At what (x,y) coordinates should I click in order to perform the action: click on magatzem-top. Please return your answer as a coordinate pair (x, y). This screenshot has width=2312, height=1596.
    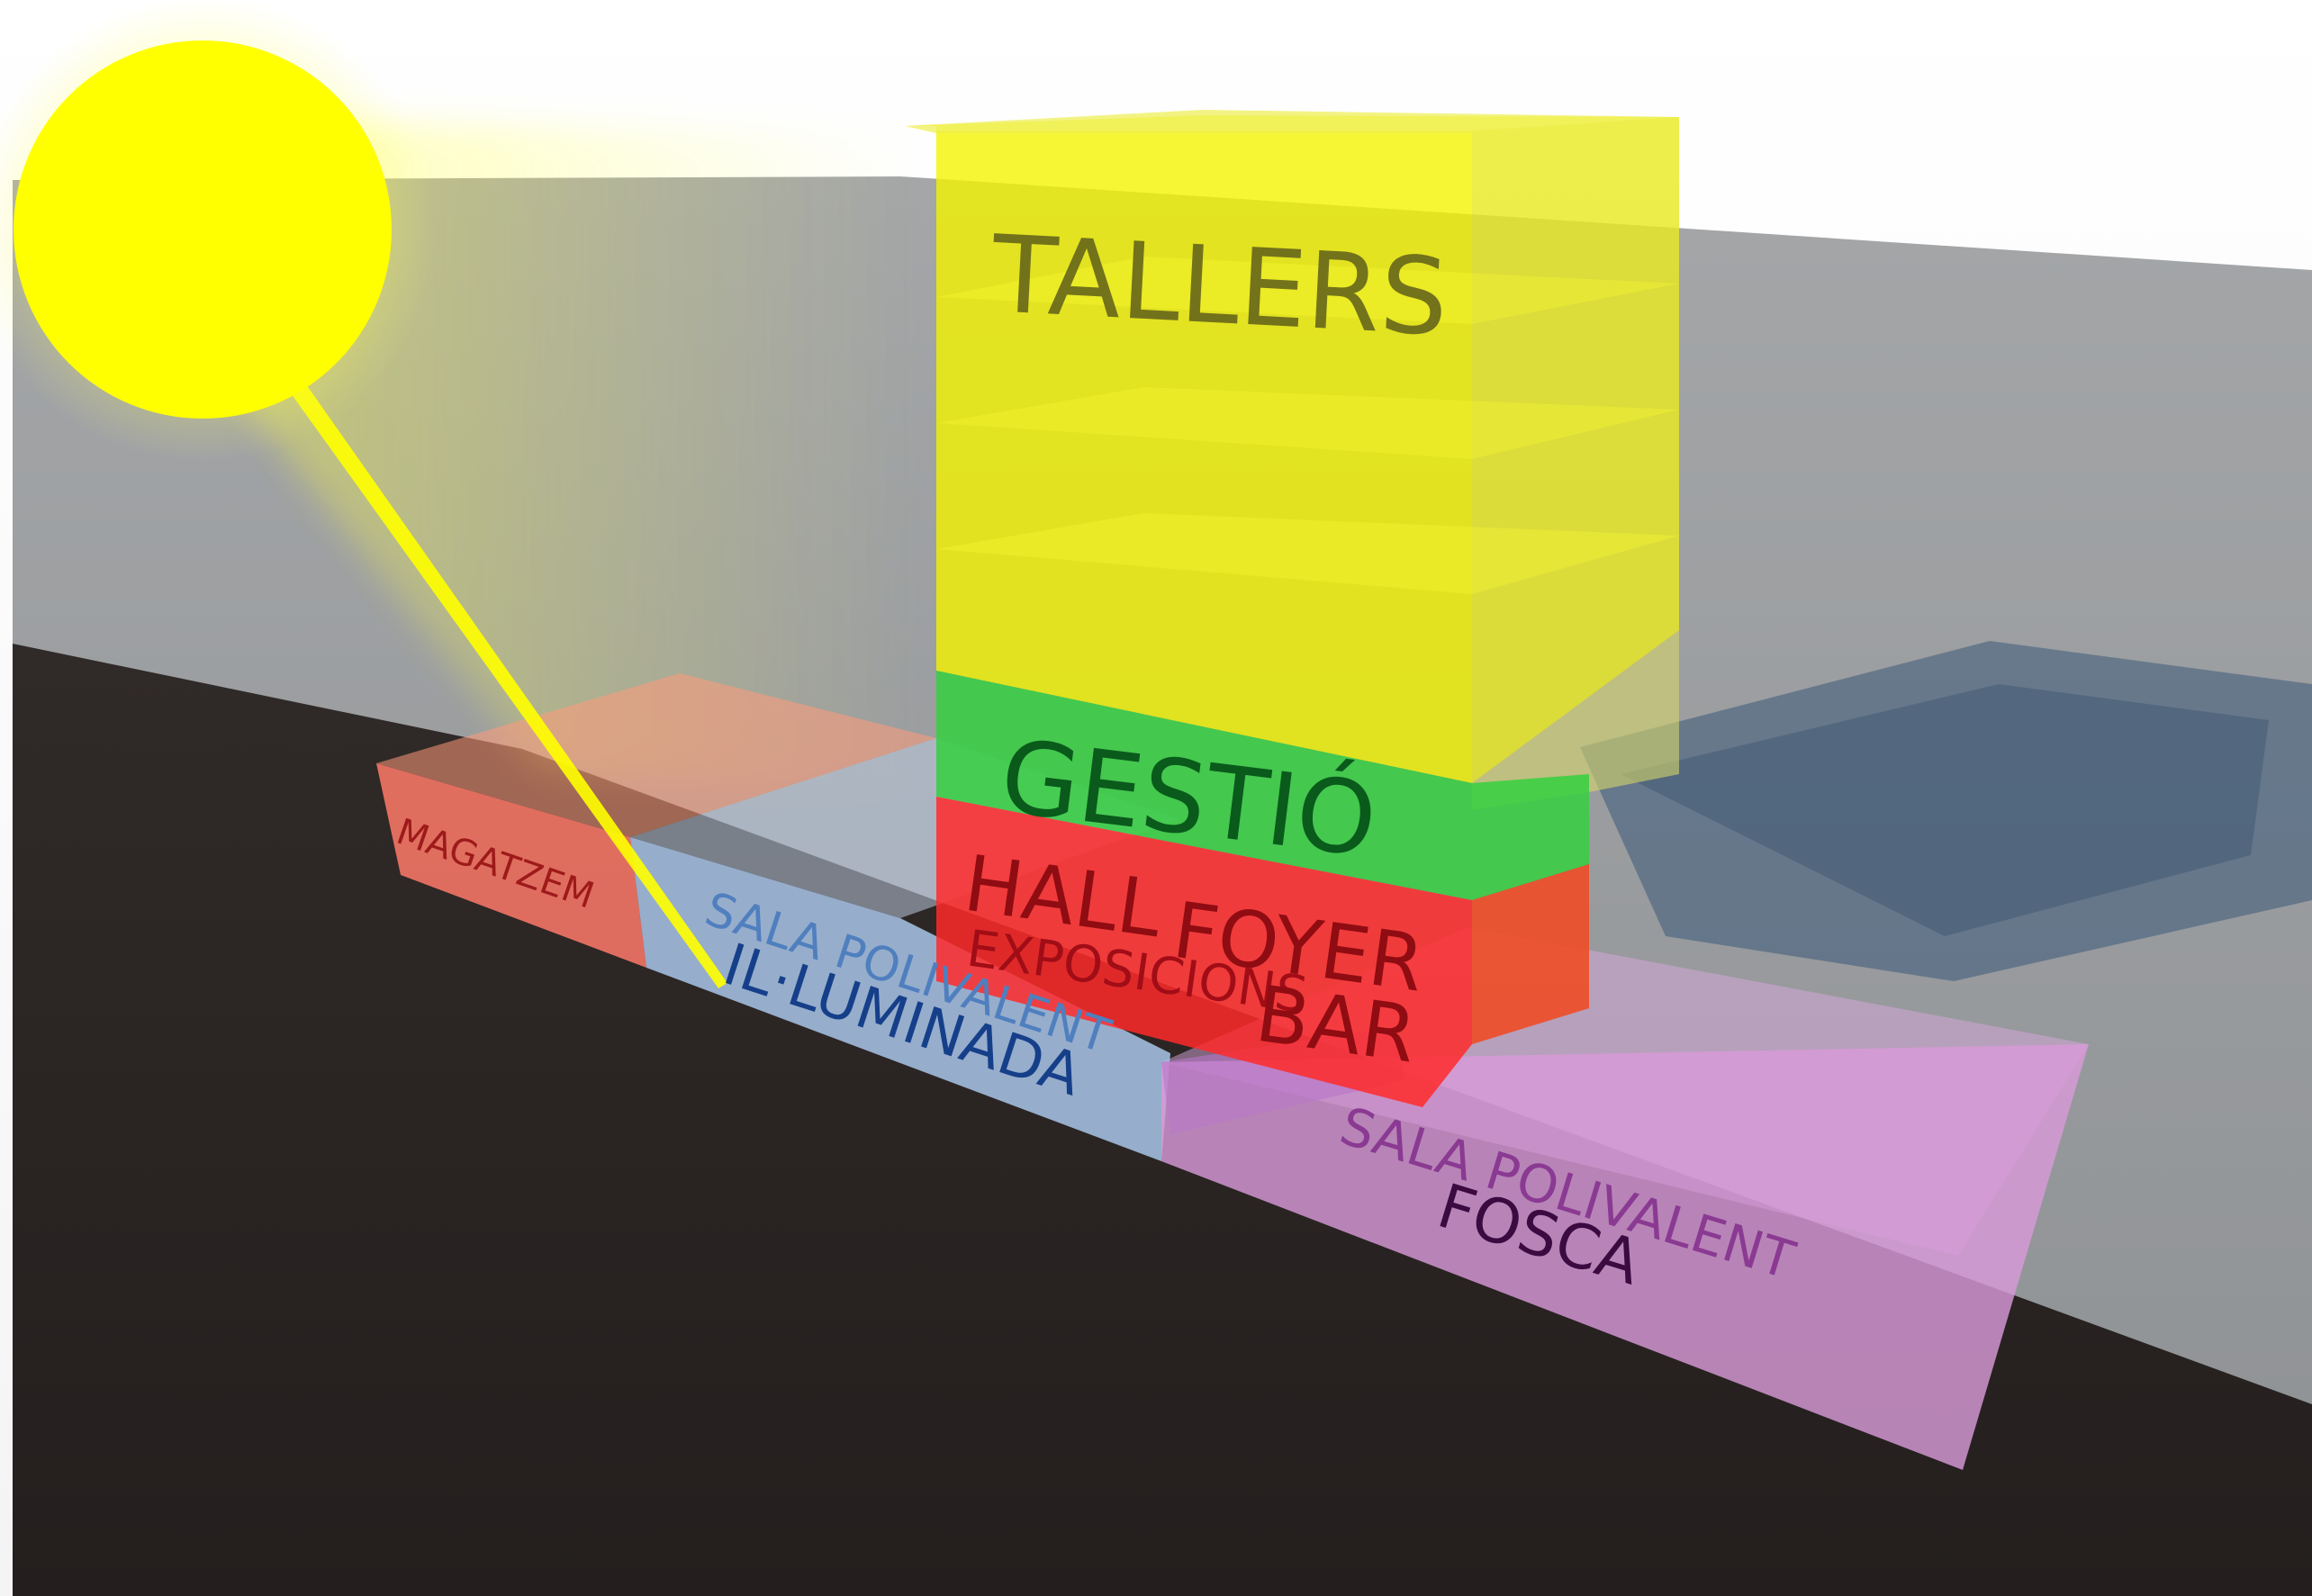
    Looking at the image, I should click on (656, 755).